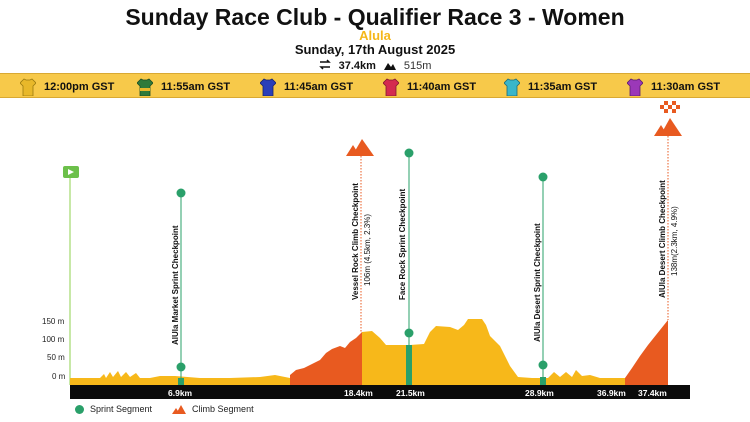 The image size is (750, 422). I want to click on checkpoint-label-1: AlUla Market Sprint Checkpoint, so click(175, 285).